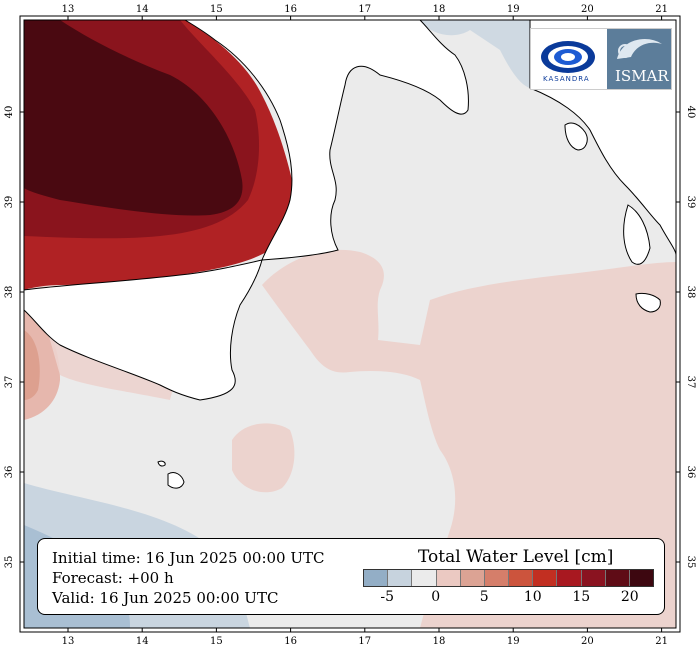 Image resolution: width=700 pixels, height=652 pixels. I want to click on ismar-logo: ISMAR, so click(639, 59).